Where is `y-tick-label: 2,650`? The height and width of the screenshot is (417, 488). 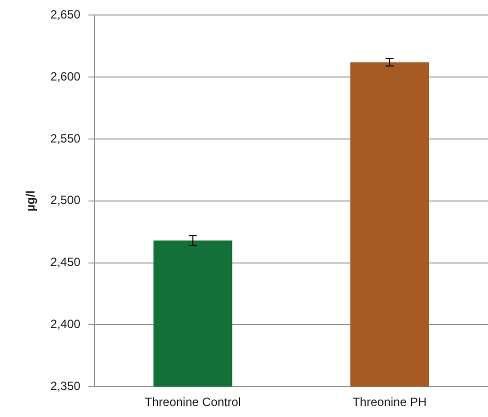 y-tick-label: 2,650 is located at coordinates (65, 15).